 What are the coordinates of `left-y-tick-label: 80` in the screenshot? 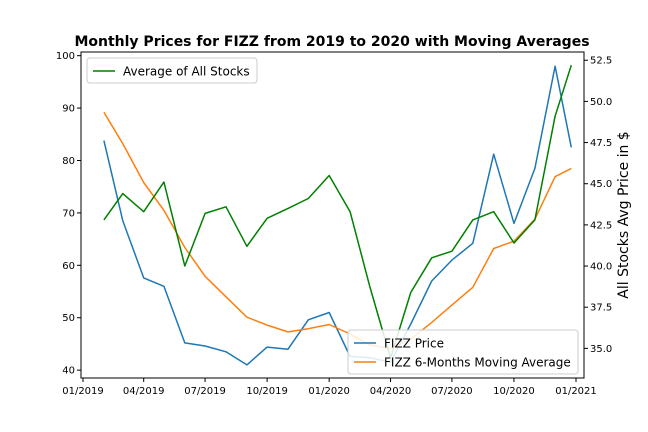 It's located at (68, 161).